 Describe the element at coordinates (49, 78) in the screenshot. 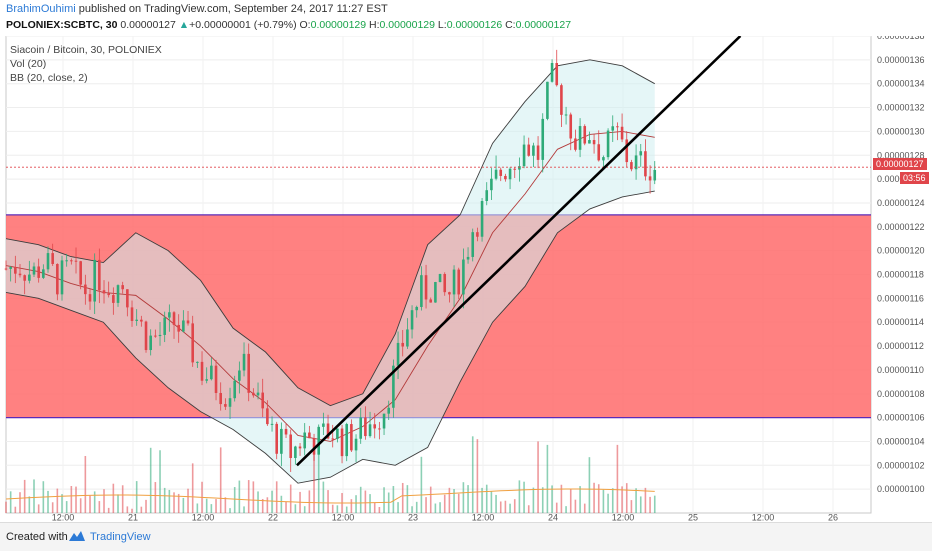

I see `bb-legend: BB (20, close, 2)` at that location.